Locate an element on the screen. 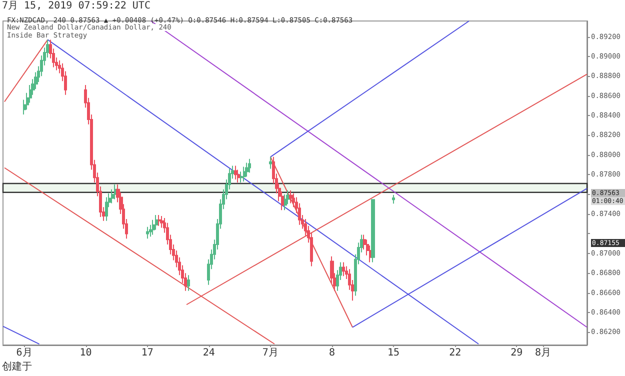 Image resolution: width=625 pixels, height=376 pixels. x-tick-label: 10 is located at coordinates (86, 353).